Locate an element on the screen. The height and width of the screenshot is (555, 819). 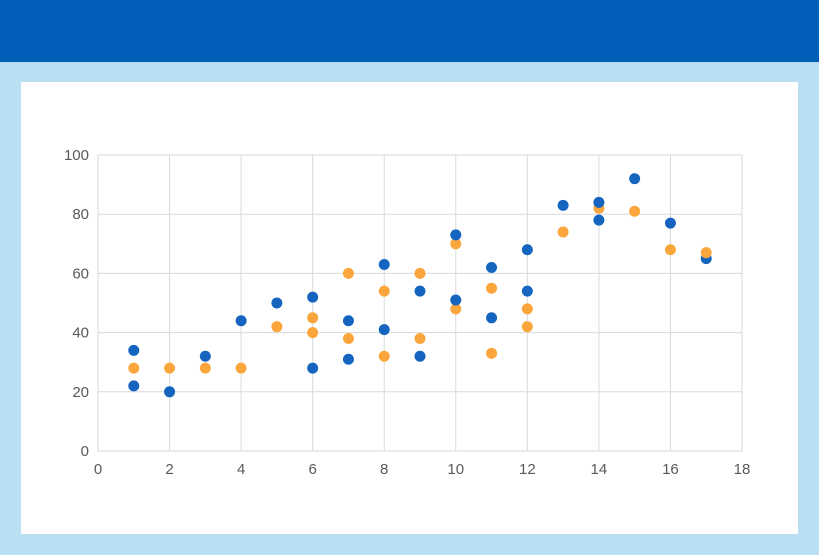
x-axis-tick-label: 10 is located at coordinates (455, 469).